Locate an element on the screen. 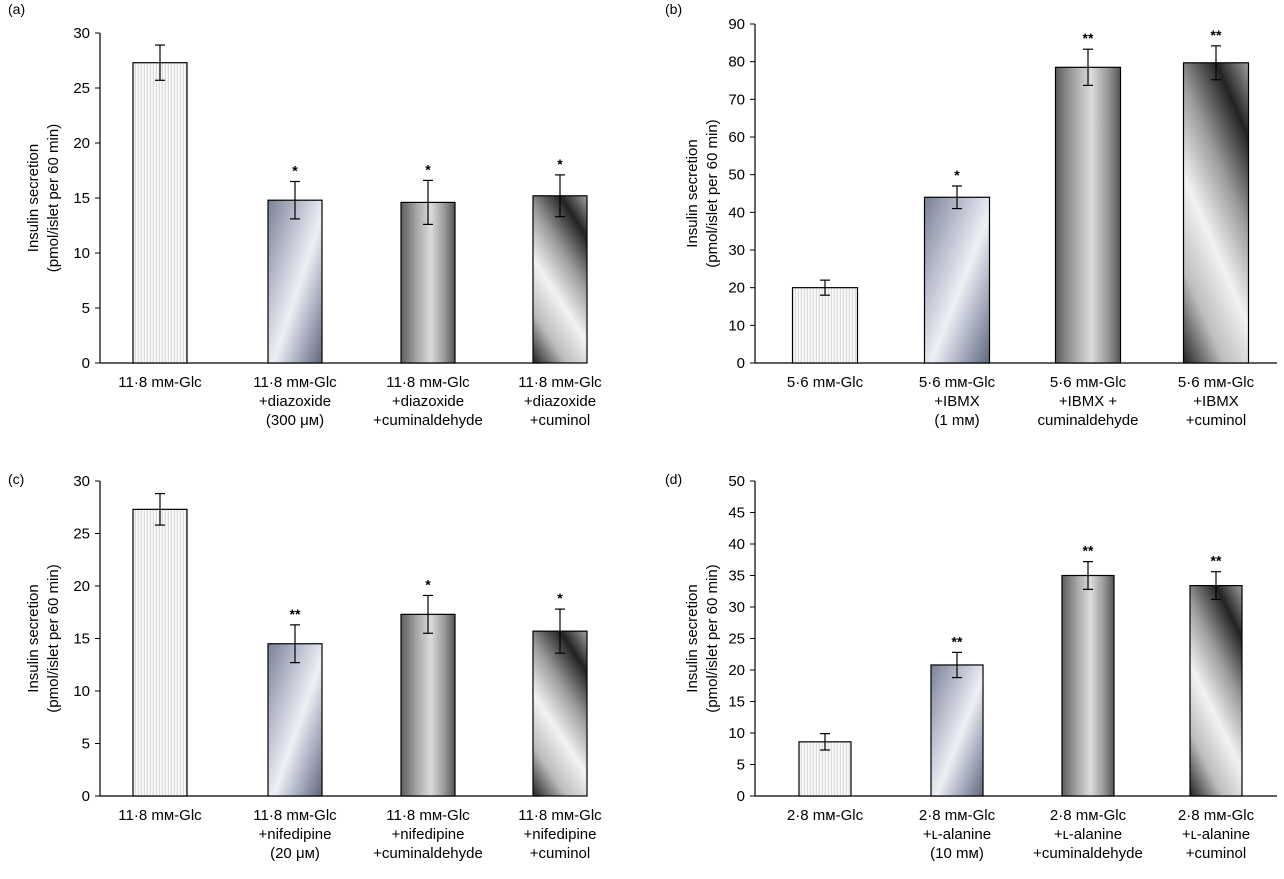  category-label: (300 μм) is located at coordinates (295, 420).